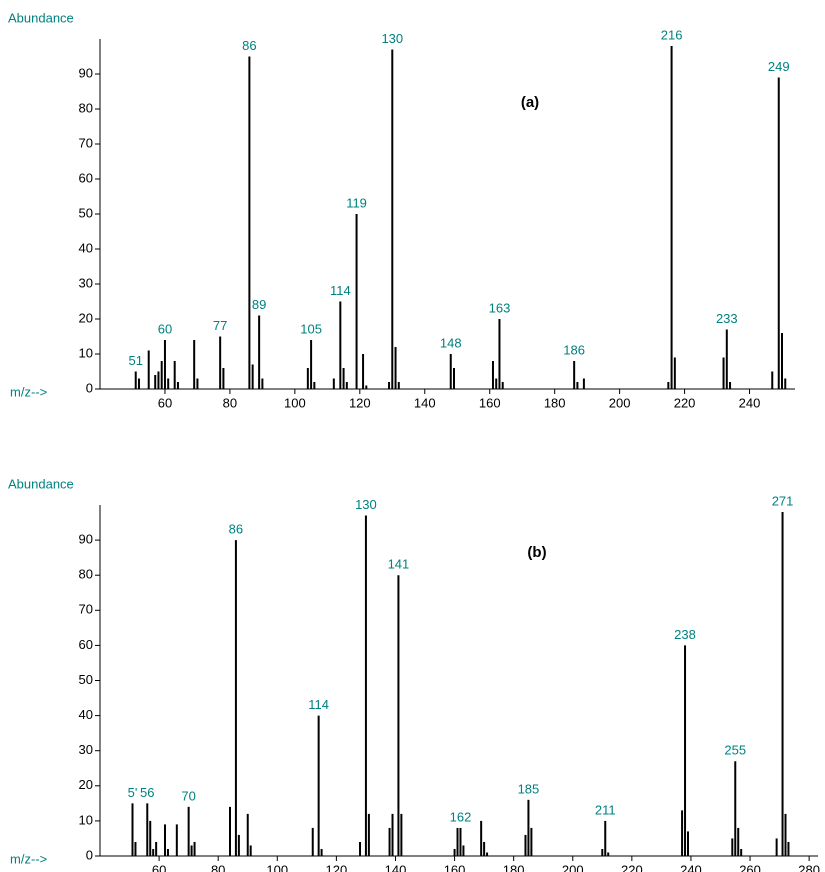 Image resolution: width=825 pixels, height=872 pixels. What do you see at coordinates (727, 318) in the screenshot?
I see `peak-label: 233` at bounding box center [727, 318].